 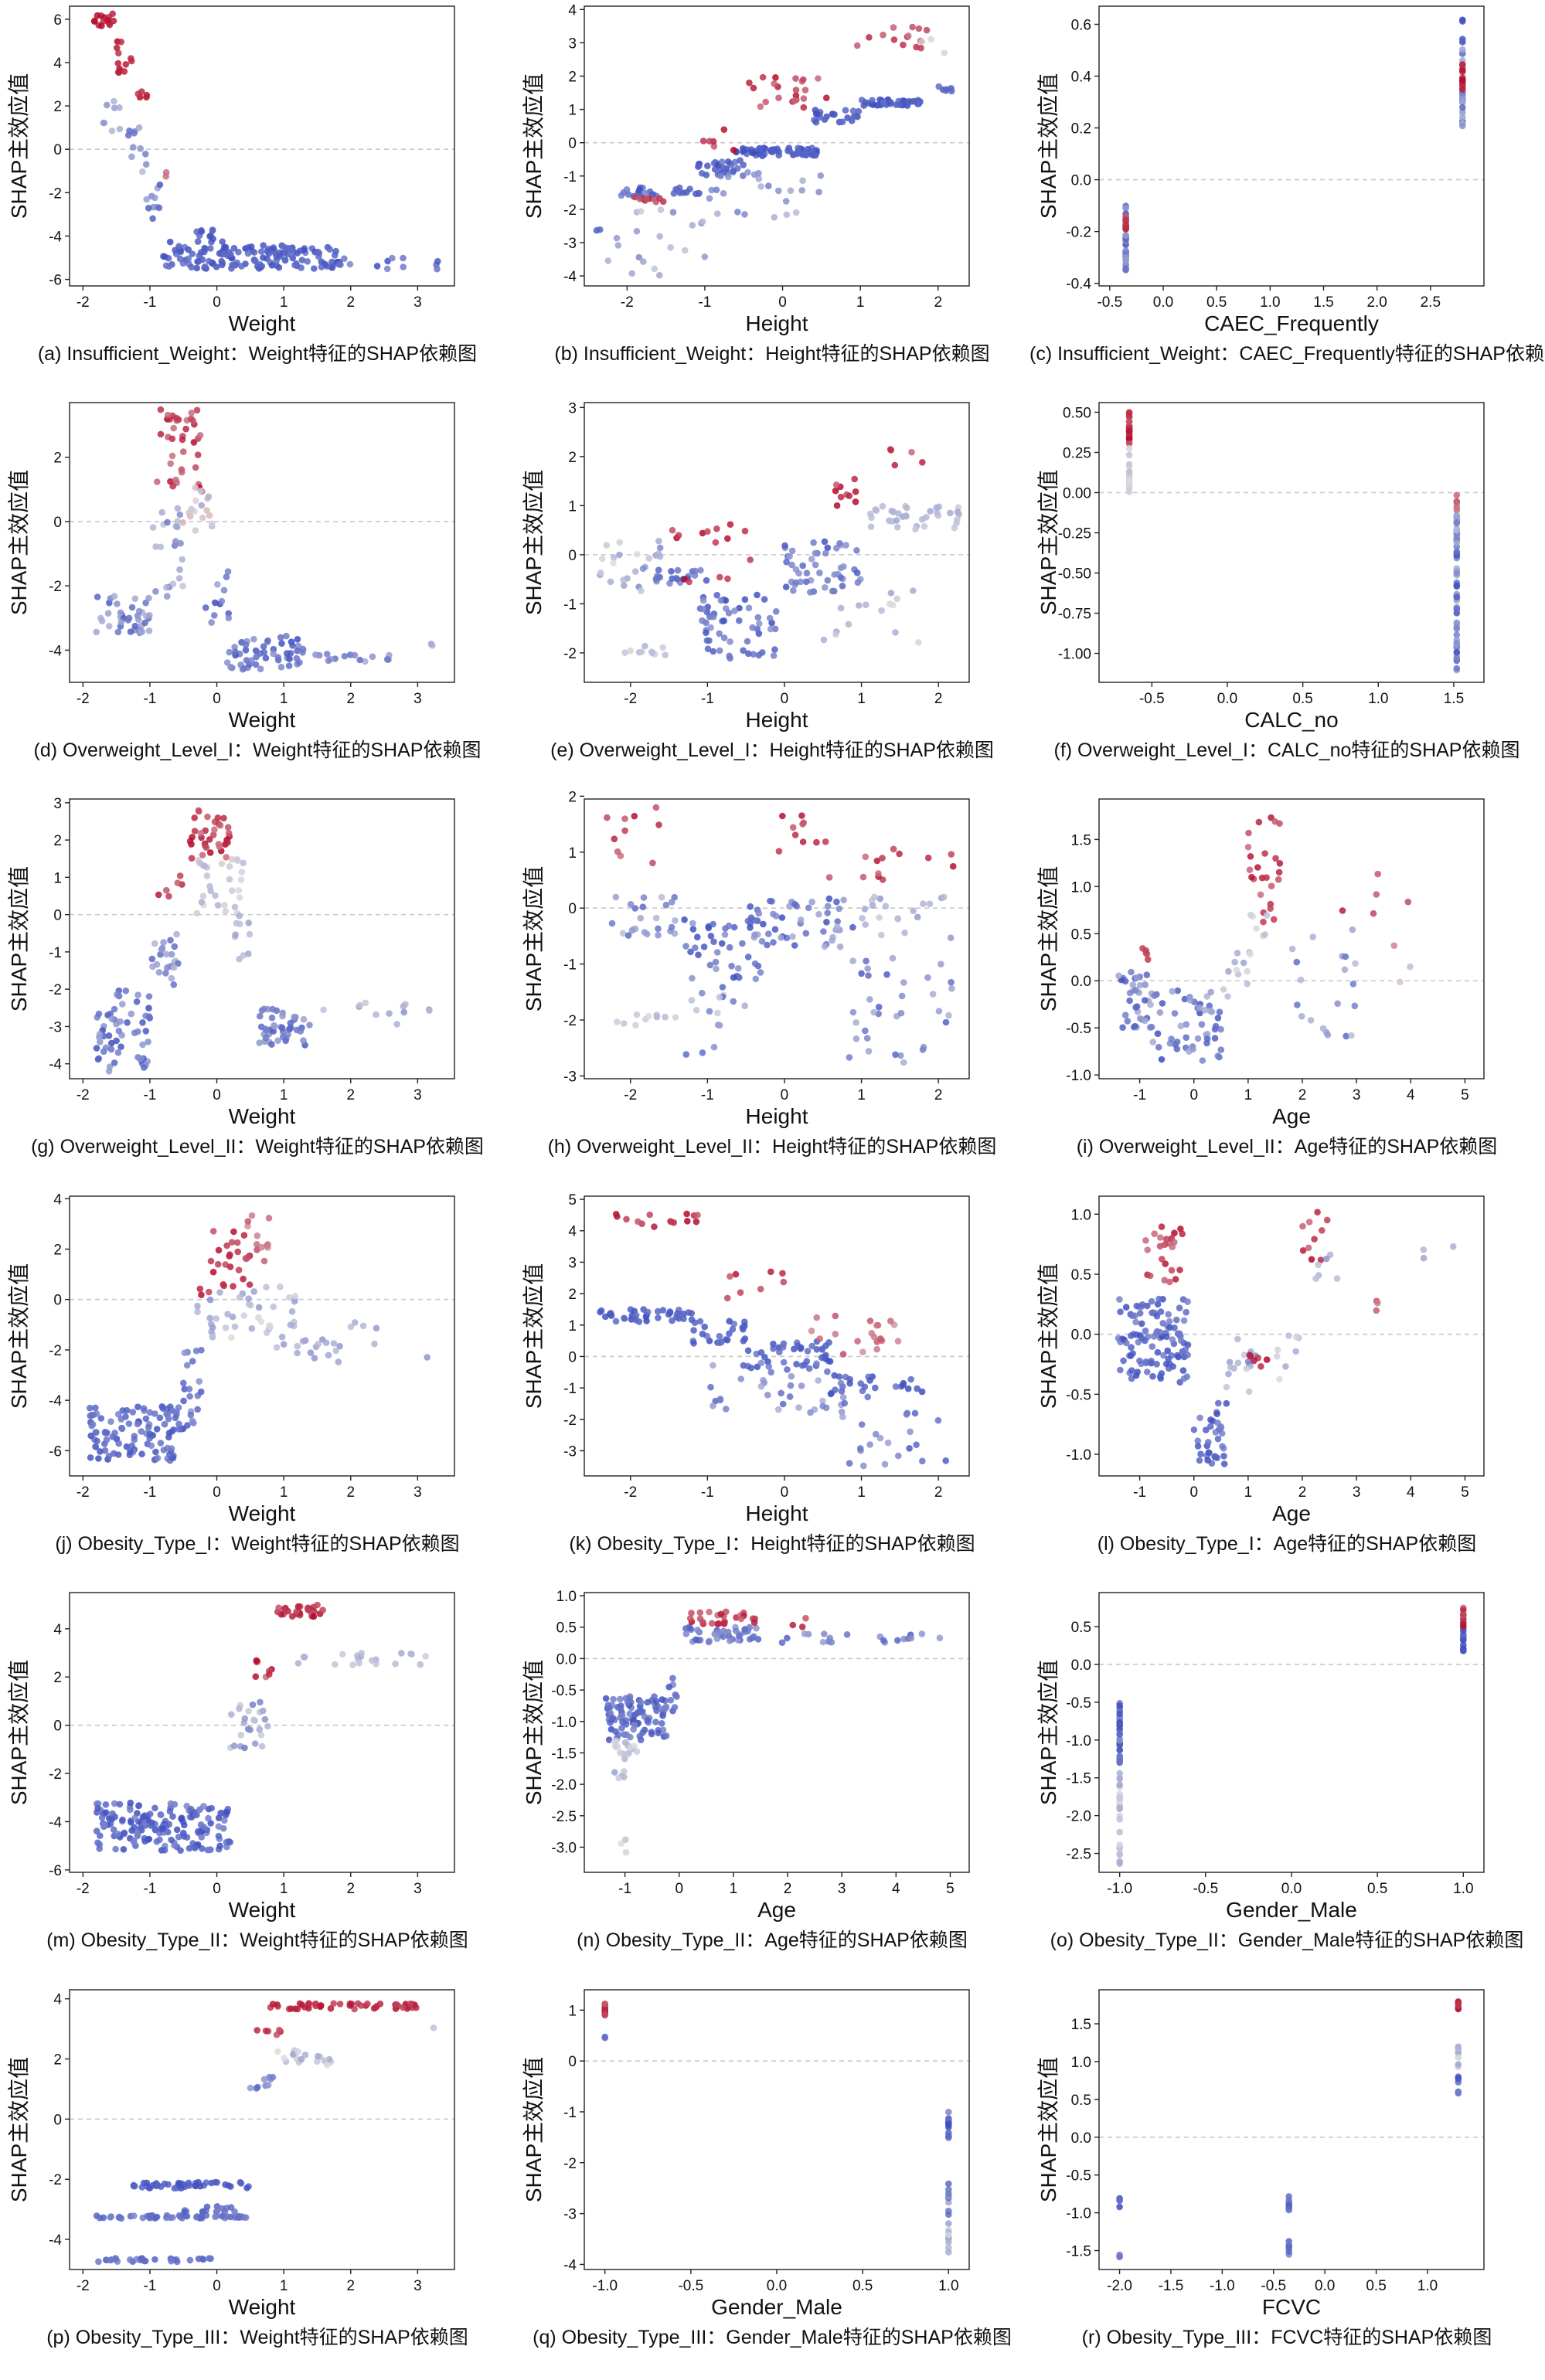 What do you see at coordinates (55, 1351) in the screenshot?
I see `y-tick-label: -2` at bounding box center [55, 1351].